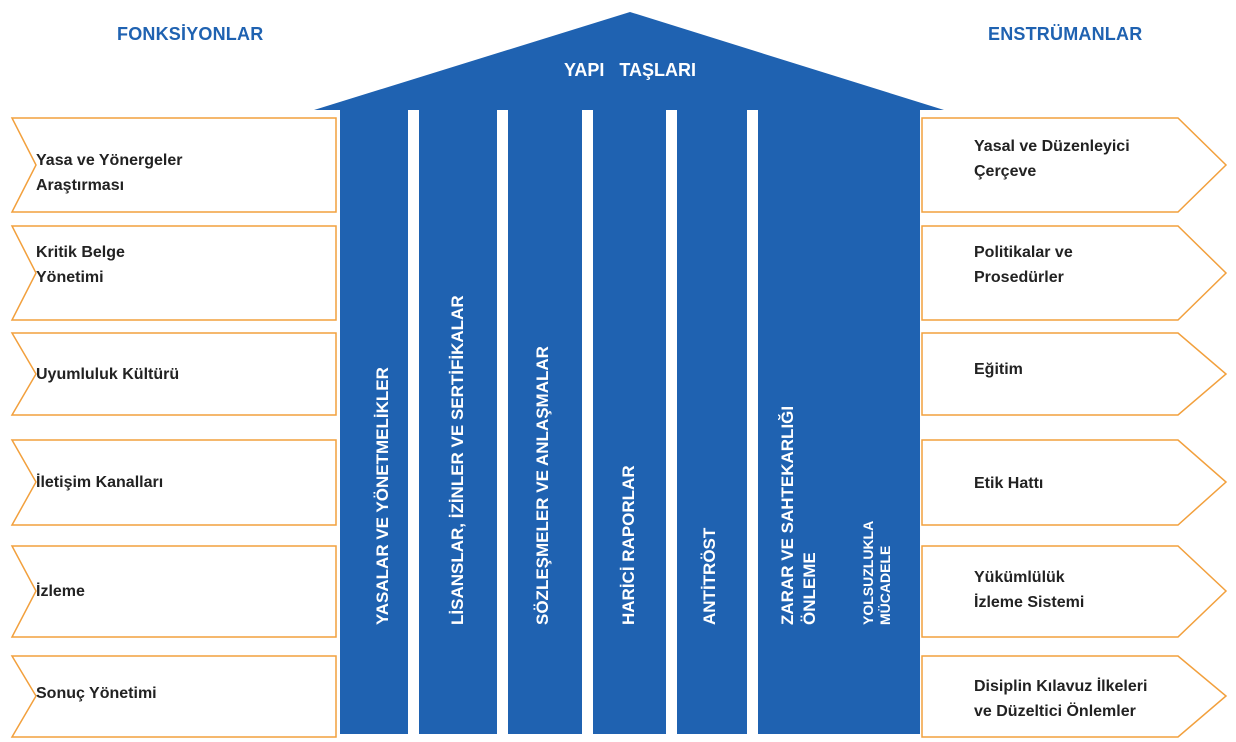  What do you see at coordinates (876, 572) in the screenshot?
I see `pillar-label-anti-corruption: YOLSUZLUKLA MÜCADELE` at bounding box center [876, 572].